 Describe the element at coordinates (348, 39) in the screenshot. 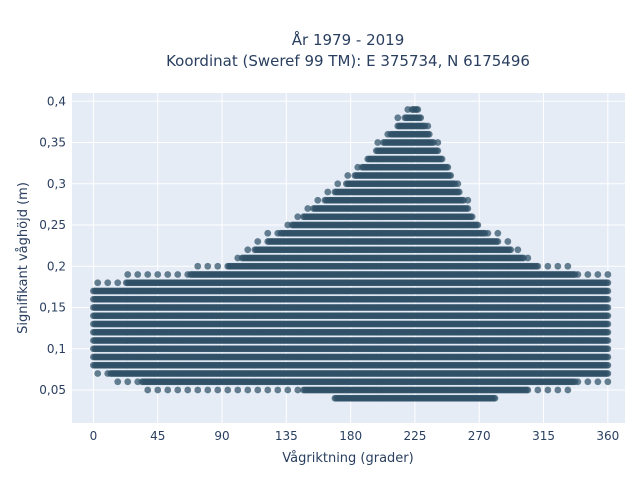

I see `chart-title-line1: År 1979 - 2019` at that location.